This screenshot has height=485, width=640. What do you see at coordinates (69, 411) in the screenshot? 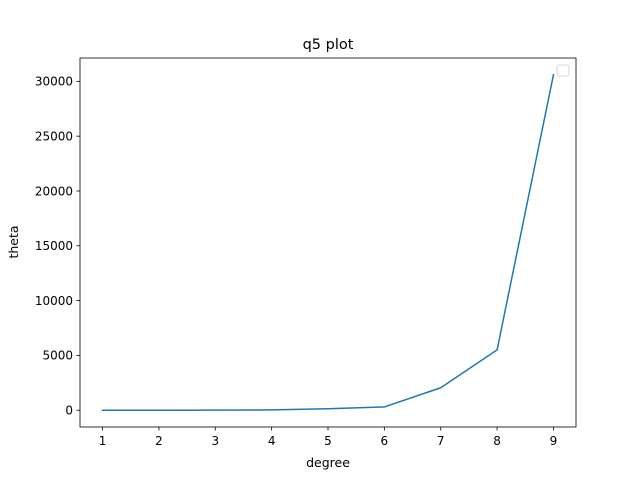
I see `y-tick-label: 0` at bounding box center [69, 411].